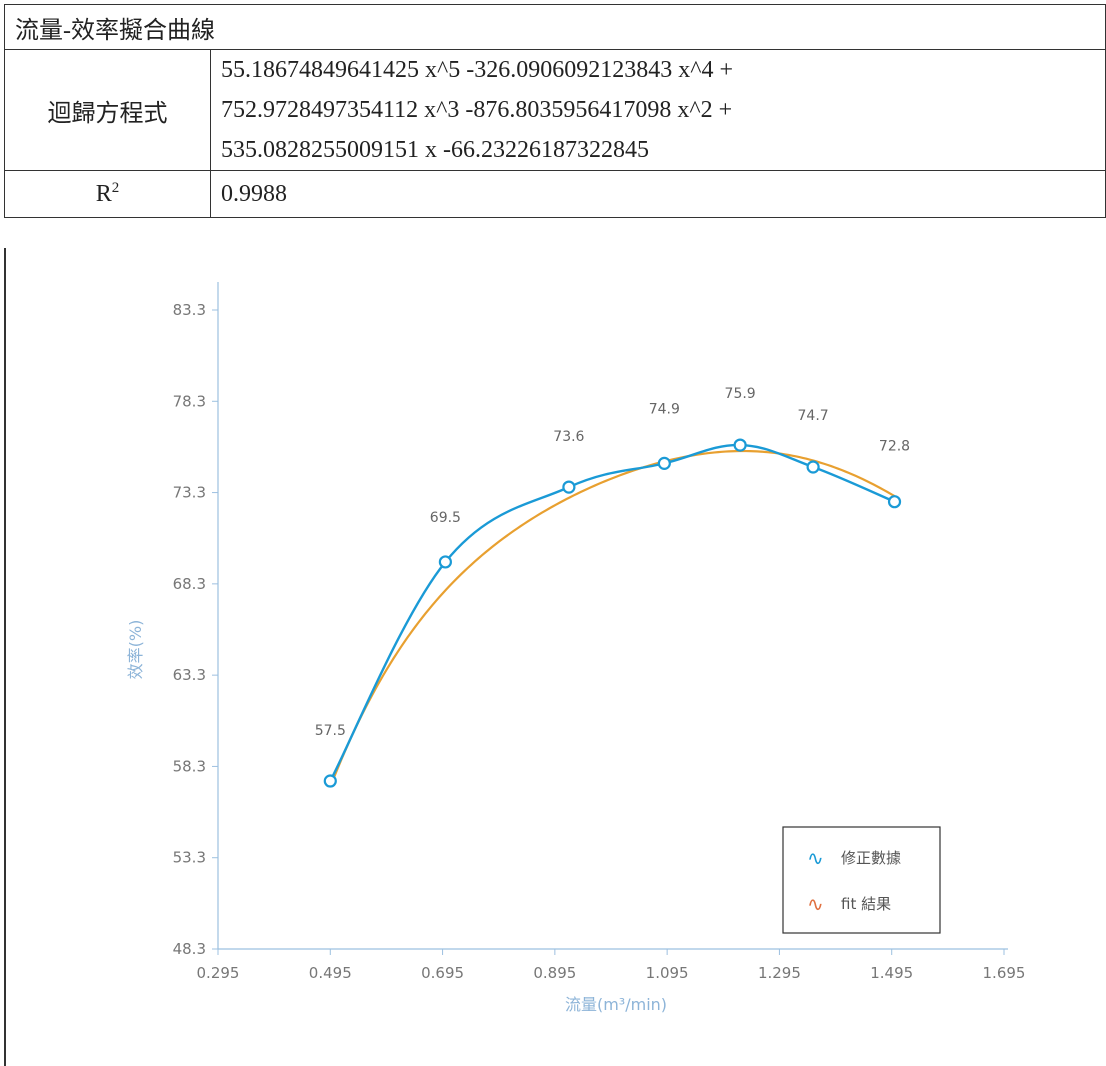 The image size is (1106, 1066). Describe the element at coordinates (866, 904) in the screenshot. I see `legend-label: fit 結果` at that location.